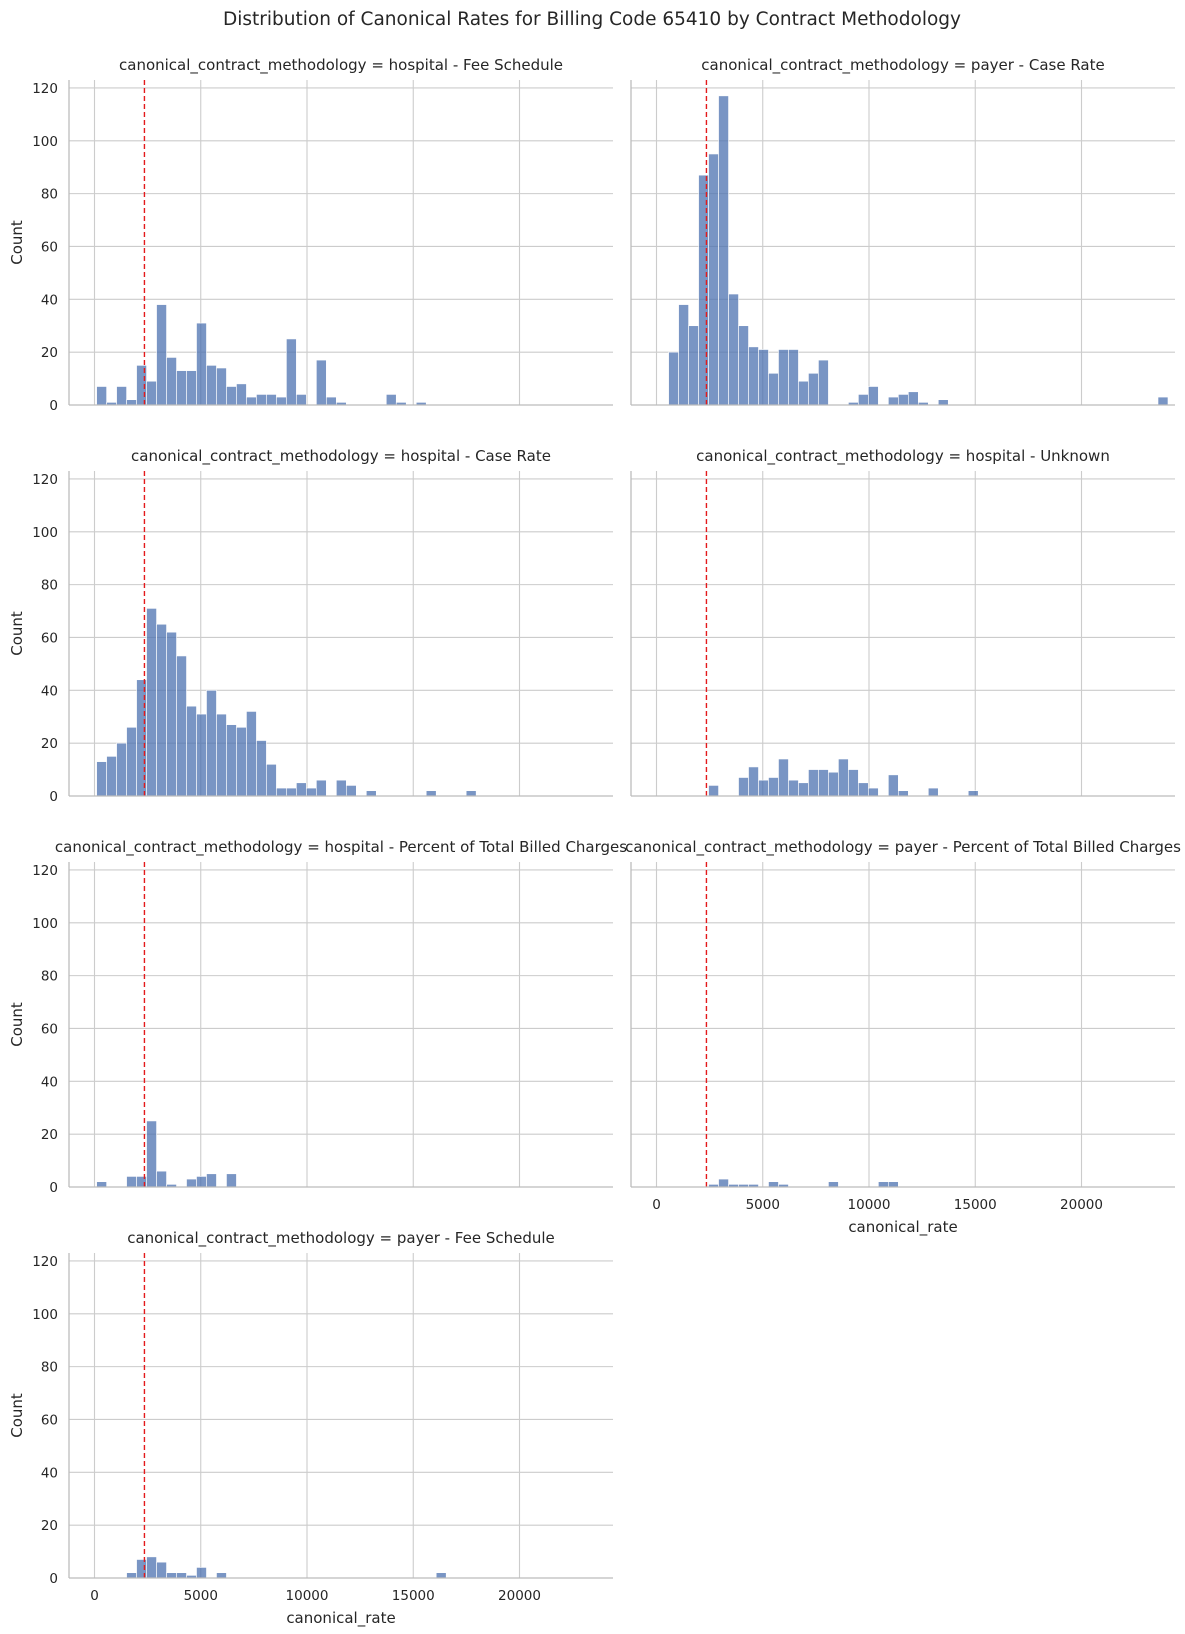  What do you see at coordinates (1081, 1205) in the screenshot?
I see `x-tick-label: 20000` at bounding box center [1081, 1205].